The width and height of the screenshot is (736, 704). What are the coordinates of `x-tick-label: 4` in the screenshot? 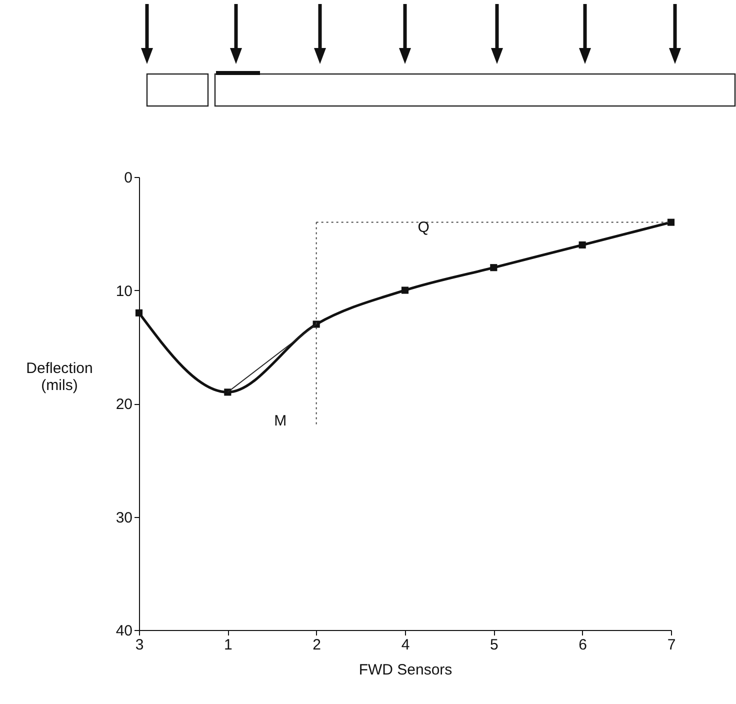 It's located at (405, 645).